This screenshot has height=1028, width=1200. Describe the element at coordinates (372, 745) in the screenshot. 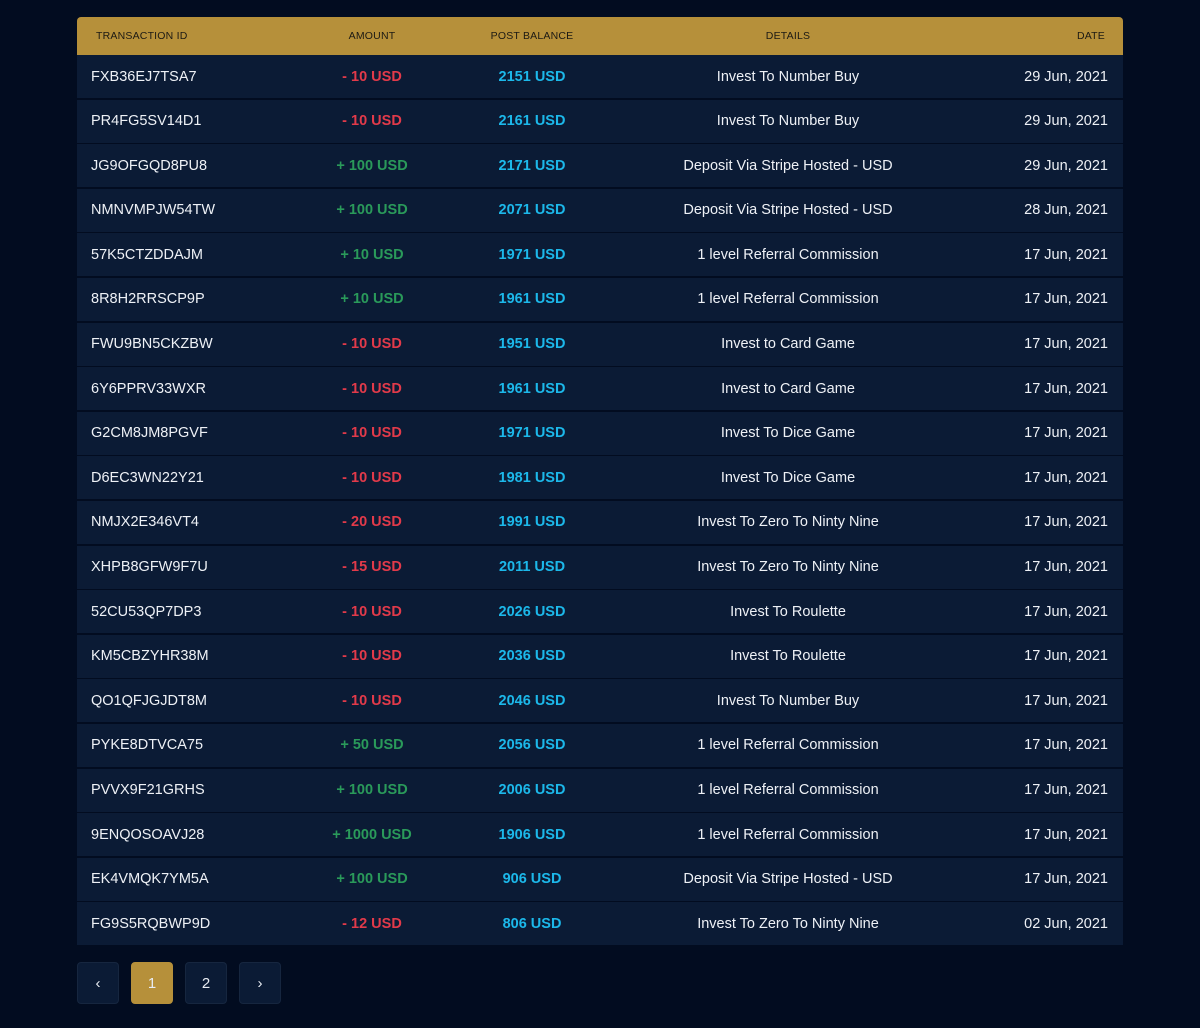

I see `amount-cell: + 50 USD` at that location.